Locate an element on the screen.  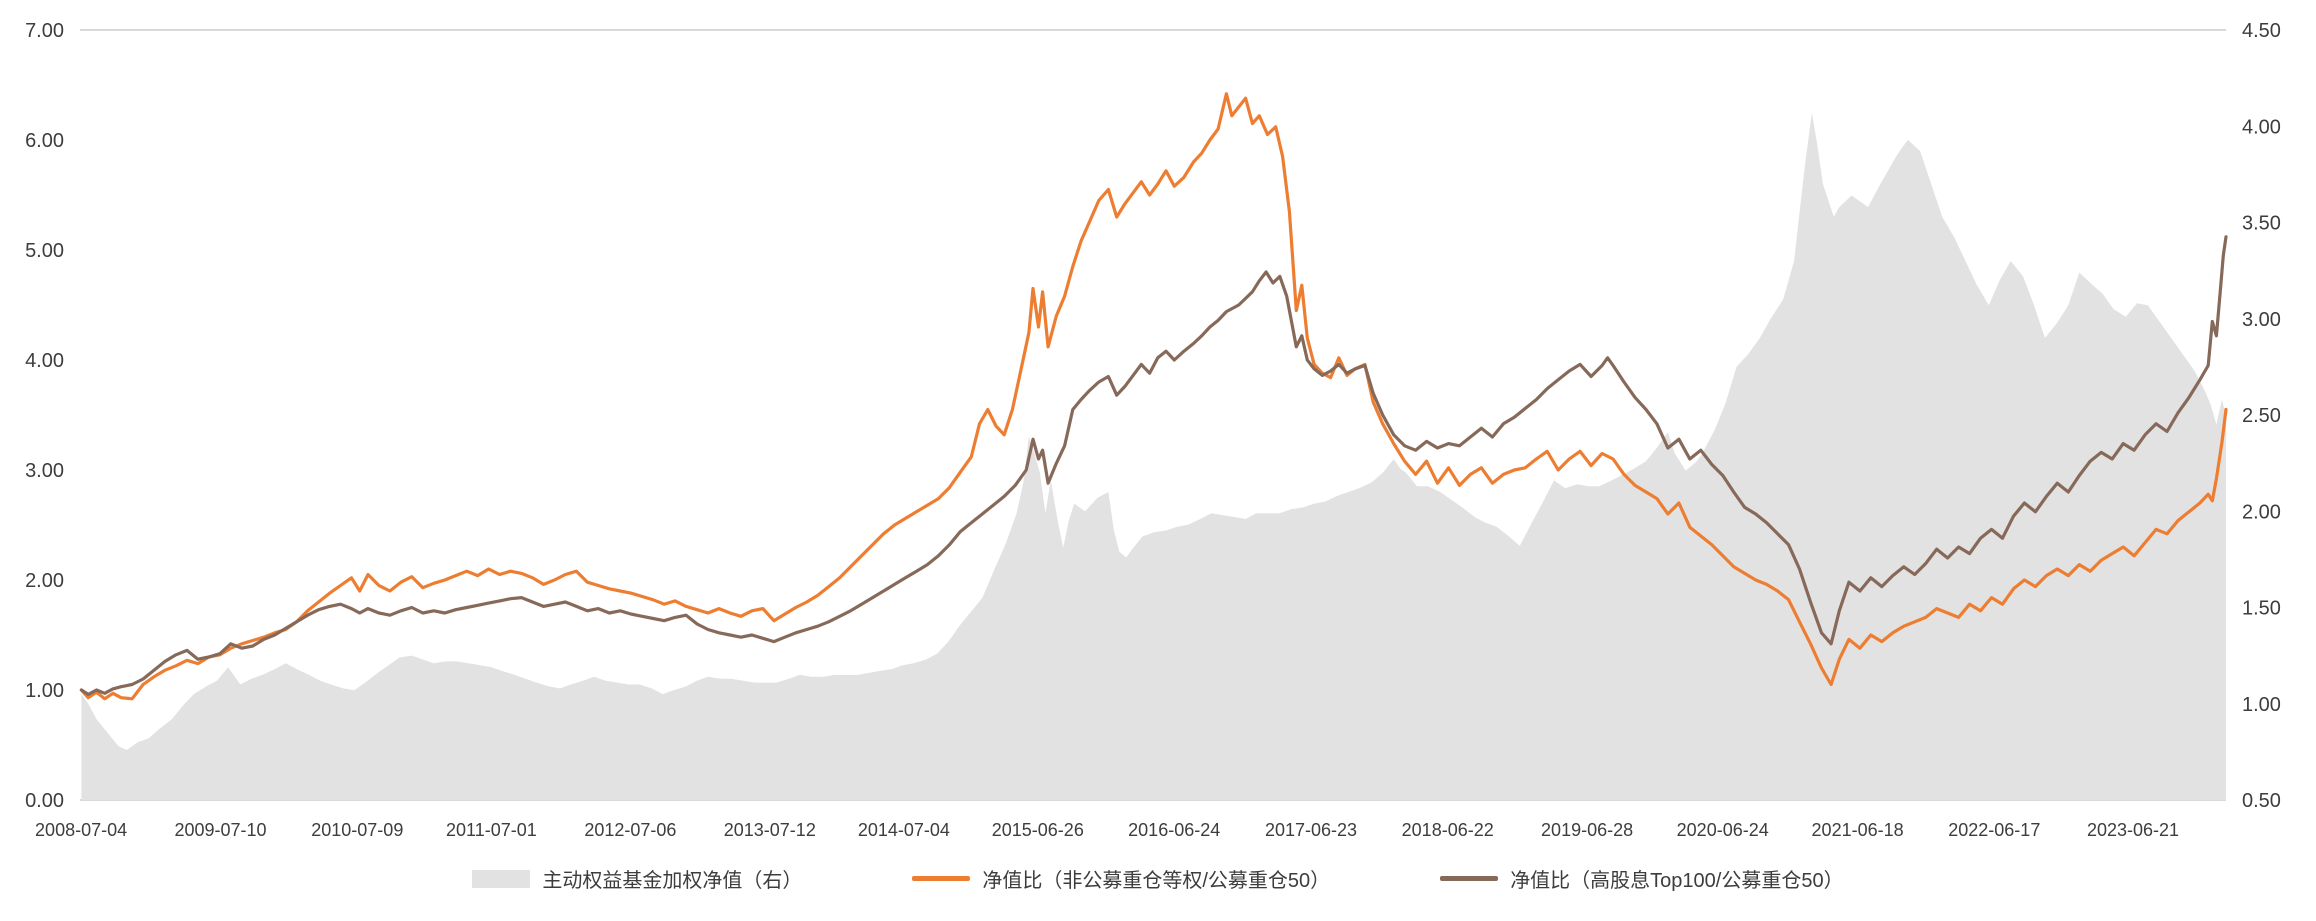
left-axis-tick-label: 2.00 is located at coordinates (44, 581).